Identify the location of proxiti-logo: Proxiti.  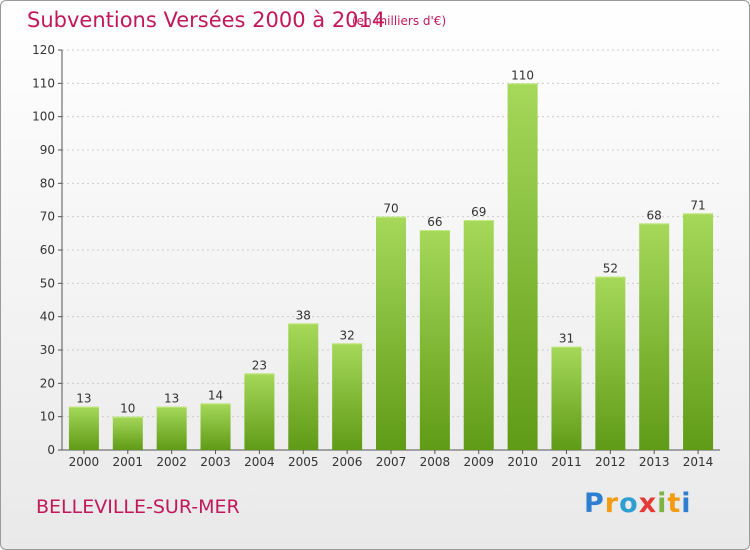
(638, 503).